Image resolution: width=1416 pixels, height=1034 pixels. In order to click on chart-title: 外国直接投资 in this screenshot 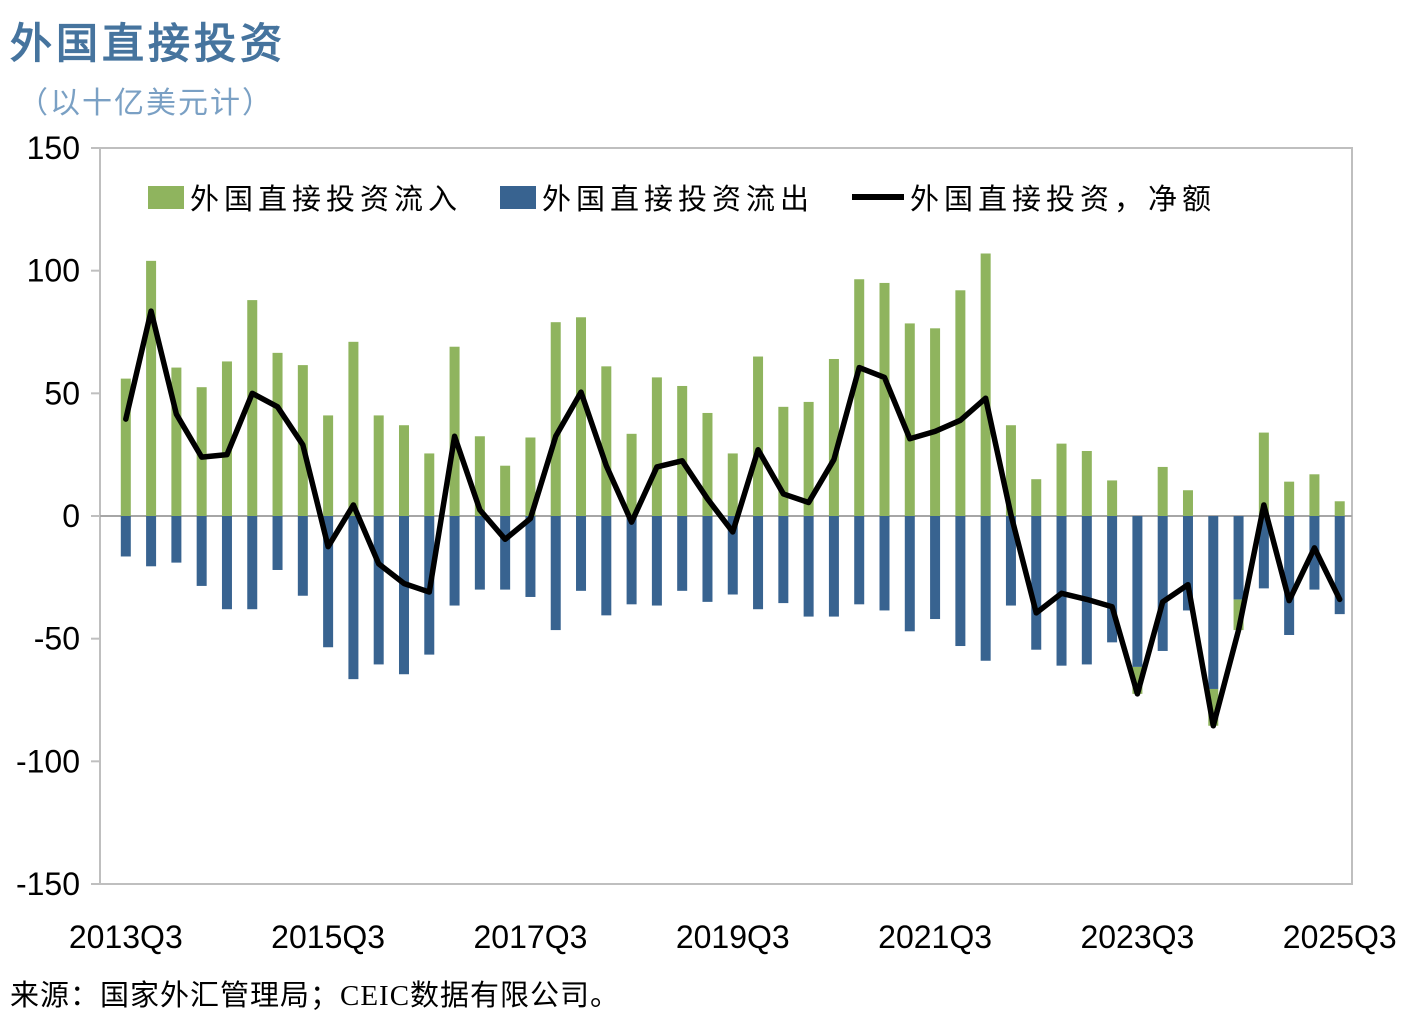, I will do `click(148, 45)`.